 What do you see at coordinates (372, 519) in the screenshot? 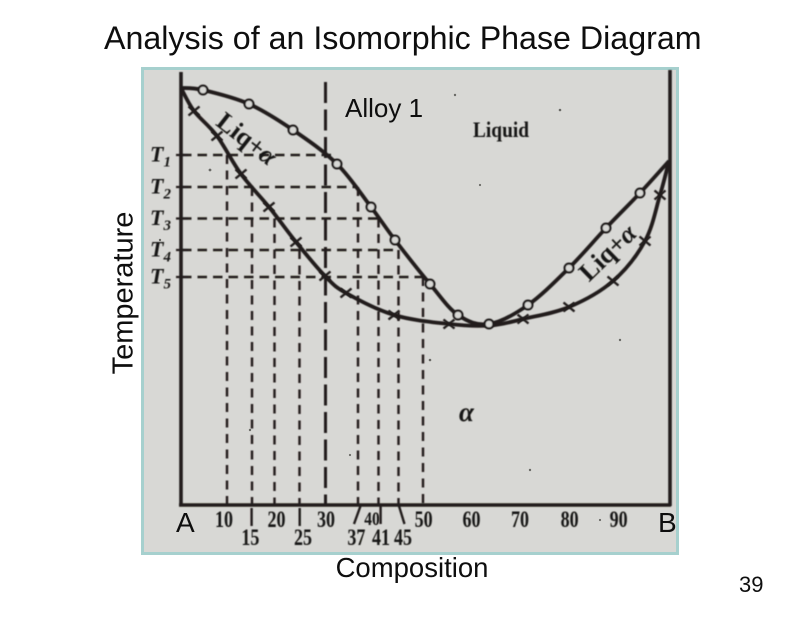
I see `svg-text: 40` at bounding box center [372, 519].